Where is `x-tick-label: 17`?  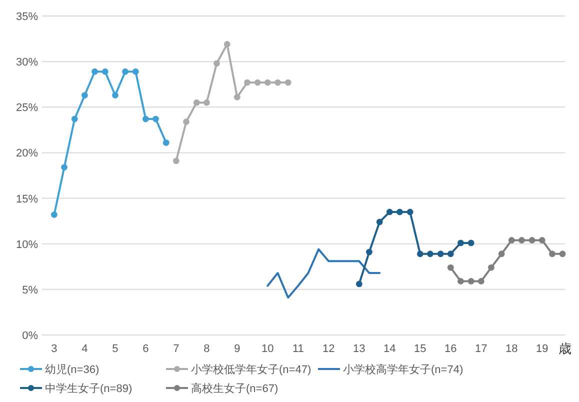
x-tick-label: 17 is located at coordinates (481, 349).